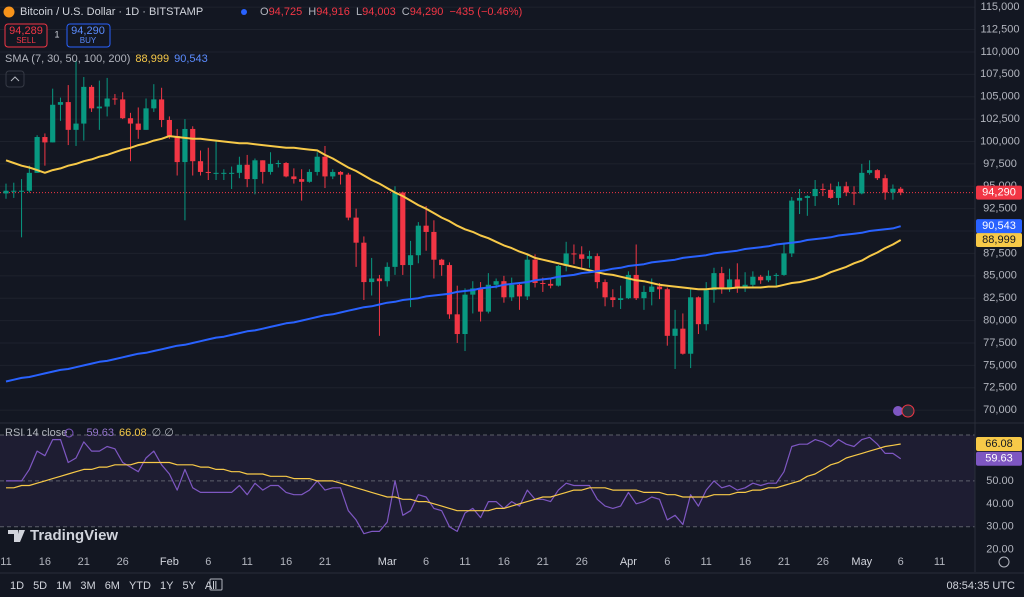 This screenshot has width=1024, height=597. What do you see at coordinates (1000, 276) in the screenshot?
I see `y-tick-label: 85,000` at bounding box center [1000, 276].